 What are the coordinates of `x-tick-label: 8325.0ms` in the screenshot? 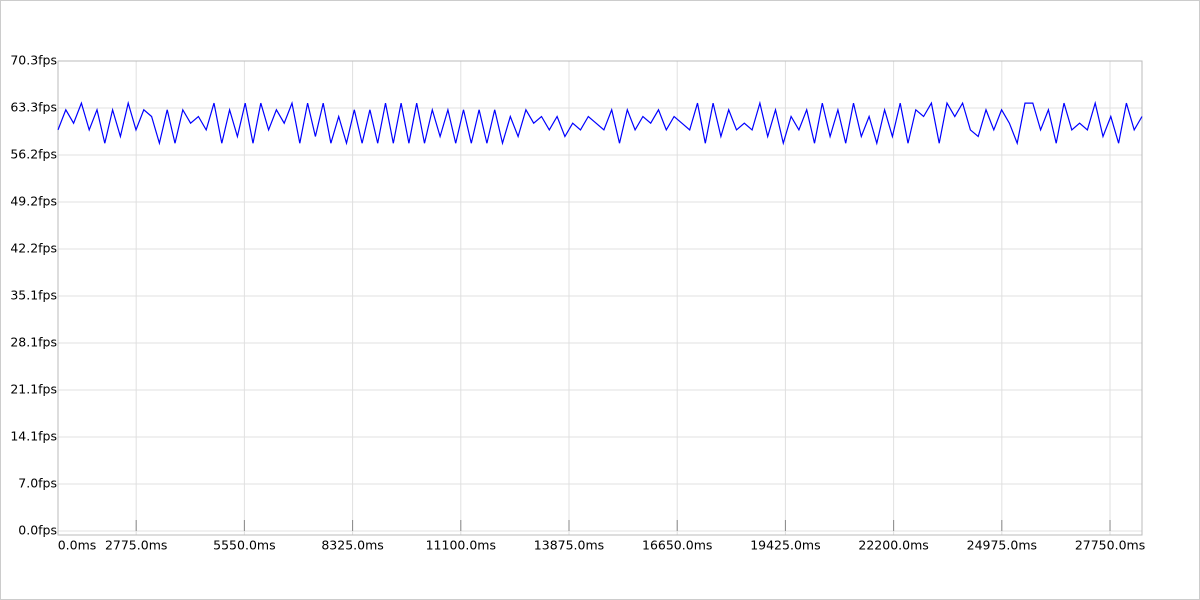 It's located at (352, 545).